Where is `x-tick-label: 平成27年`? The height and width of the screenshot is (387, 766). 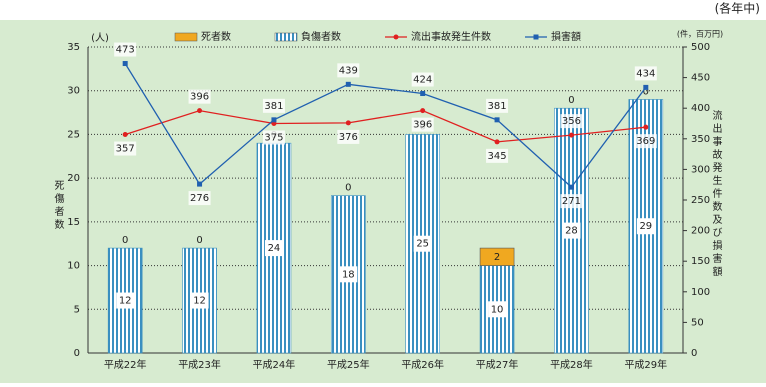 x-tick-label: 平成27年 is located at coordinates (497, 364).